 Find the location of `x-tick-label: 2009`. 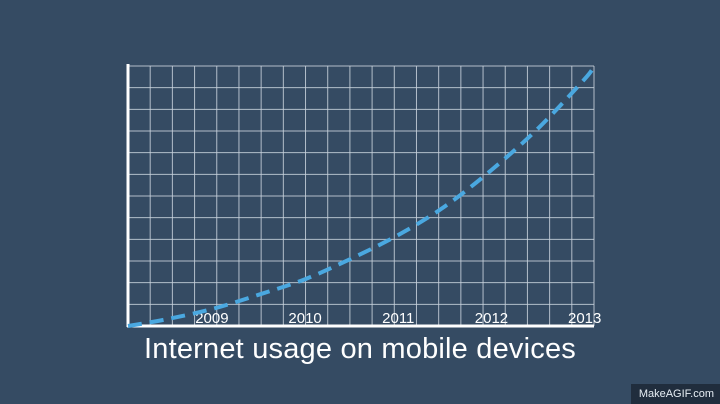

x-tick-label: 2009 is located at coordinates (211, 318).